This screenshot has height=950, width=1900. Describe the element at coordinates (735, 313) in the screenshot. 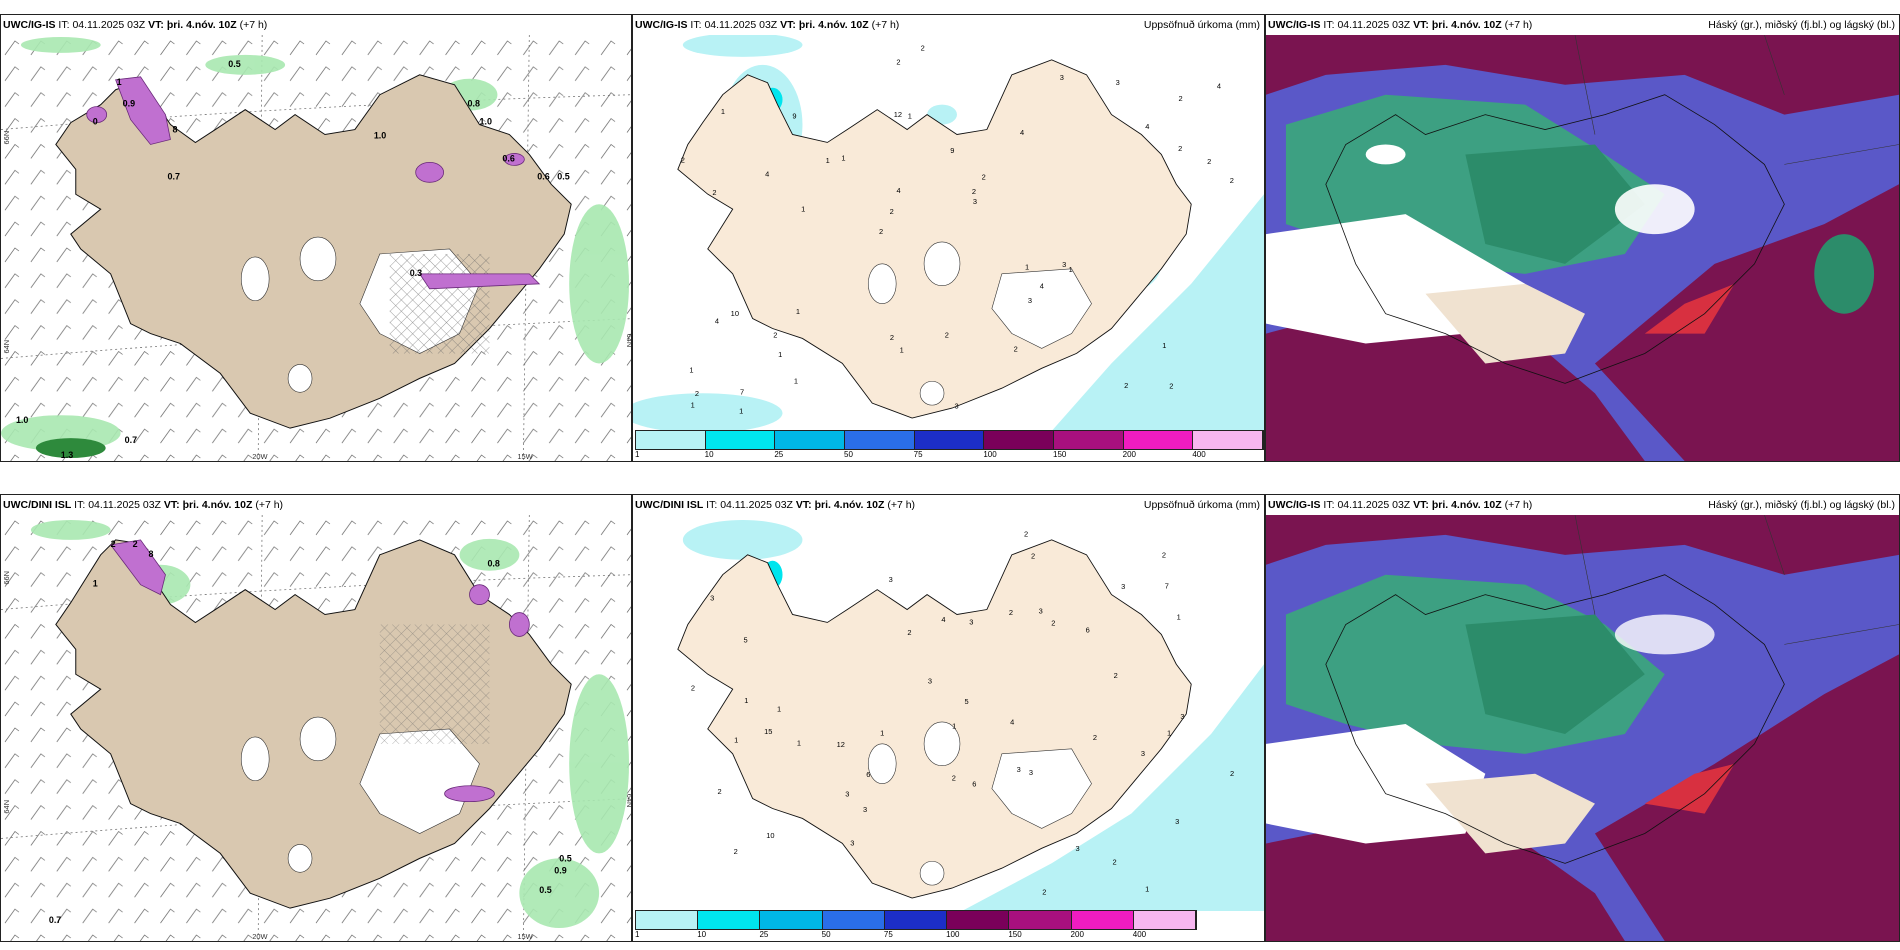

I see `precip-value: 10` at that location.